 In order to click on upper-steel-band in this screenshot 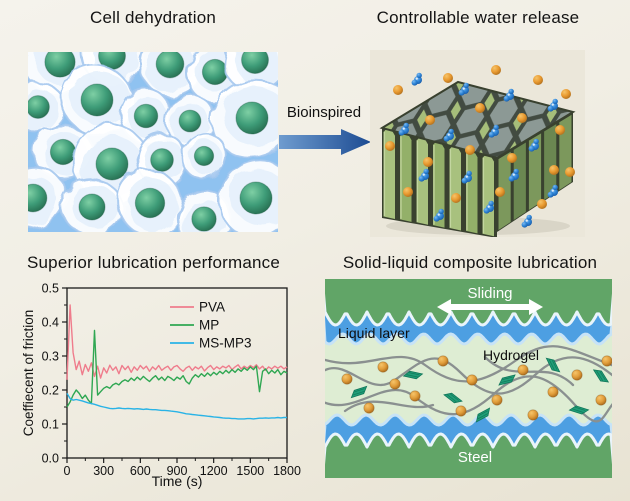, I will do `click(468, 303)`.